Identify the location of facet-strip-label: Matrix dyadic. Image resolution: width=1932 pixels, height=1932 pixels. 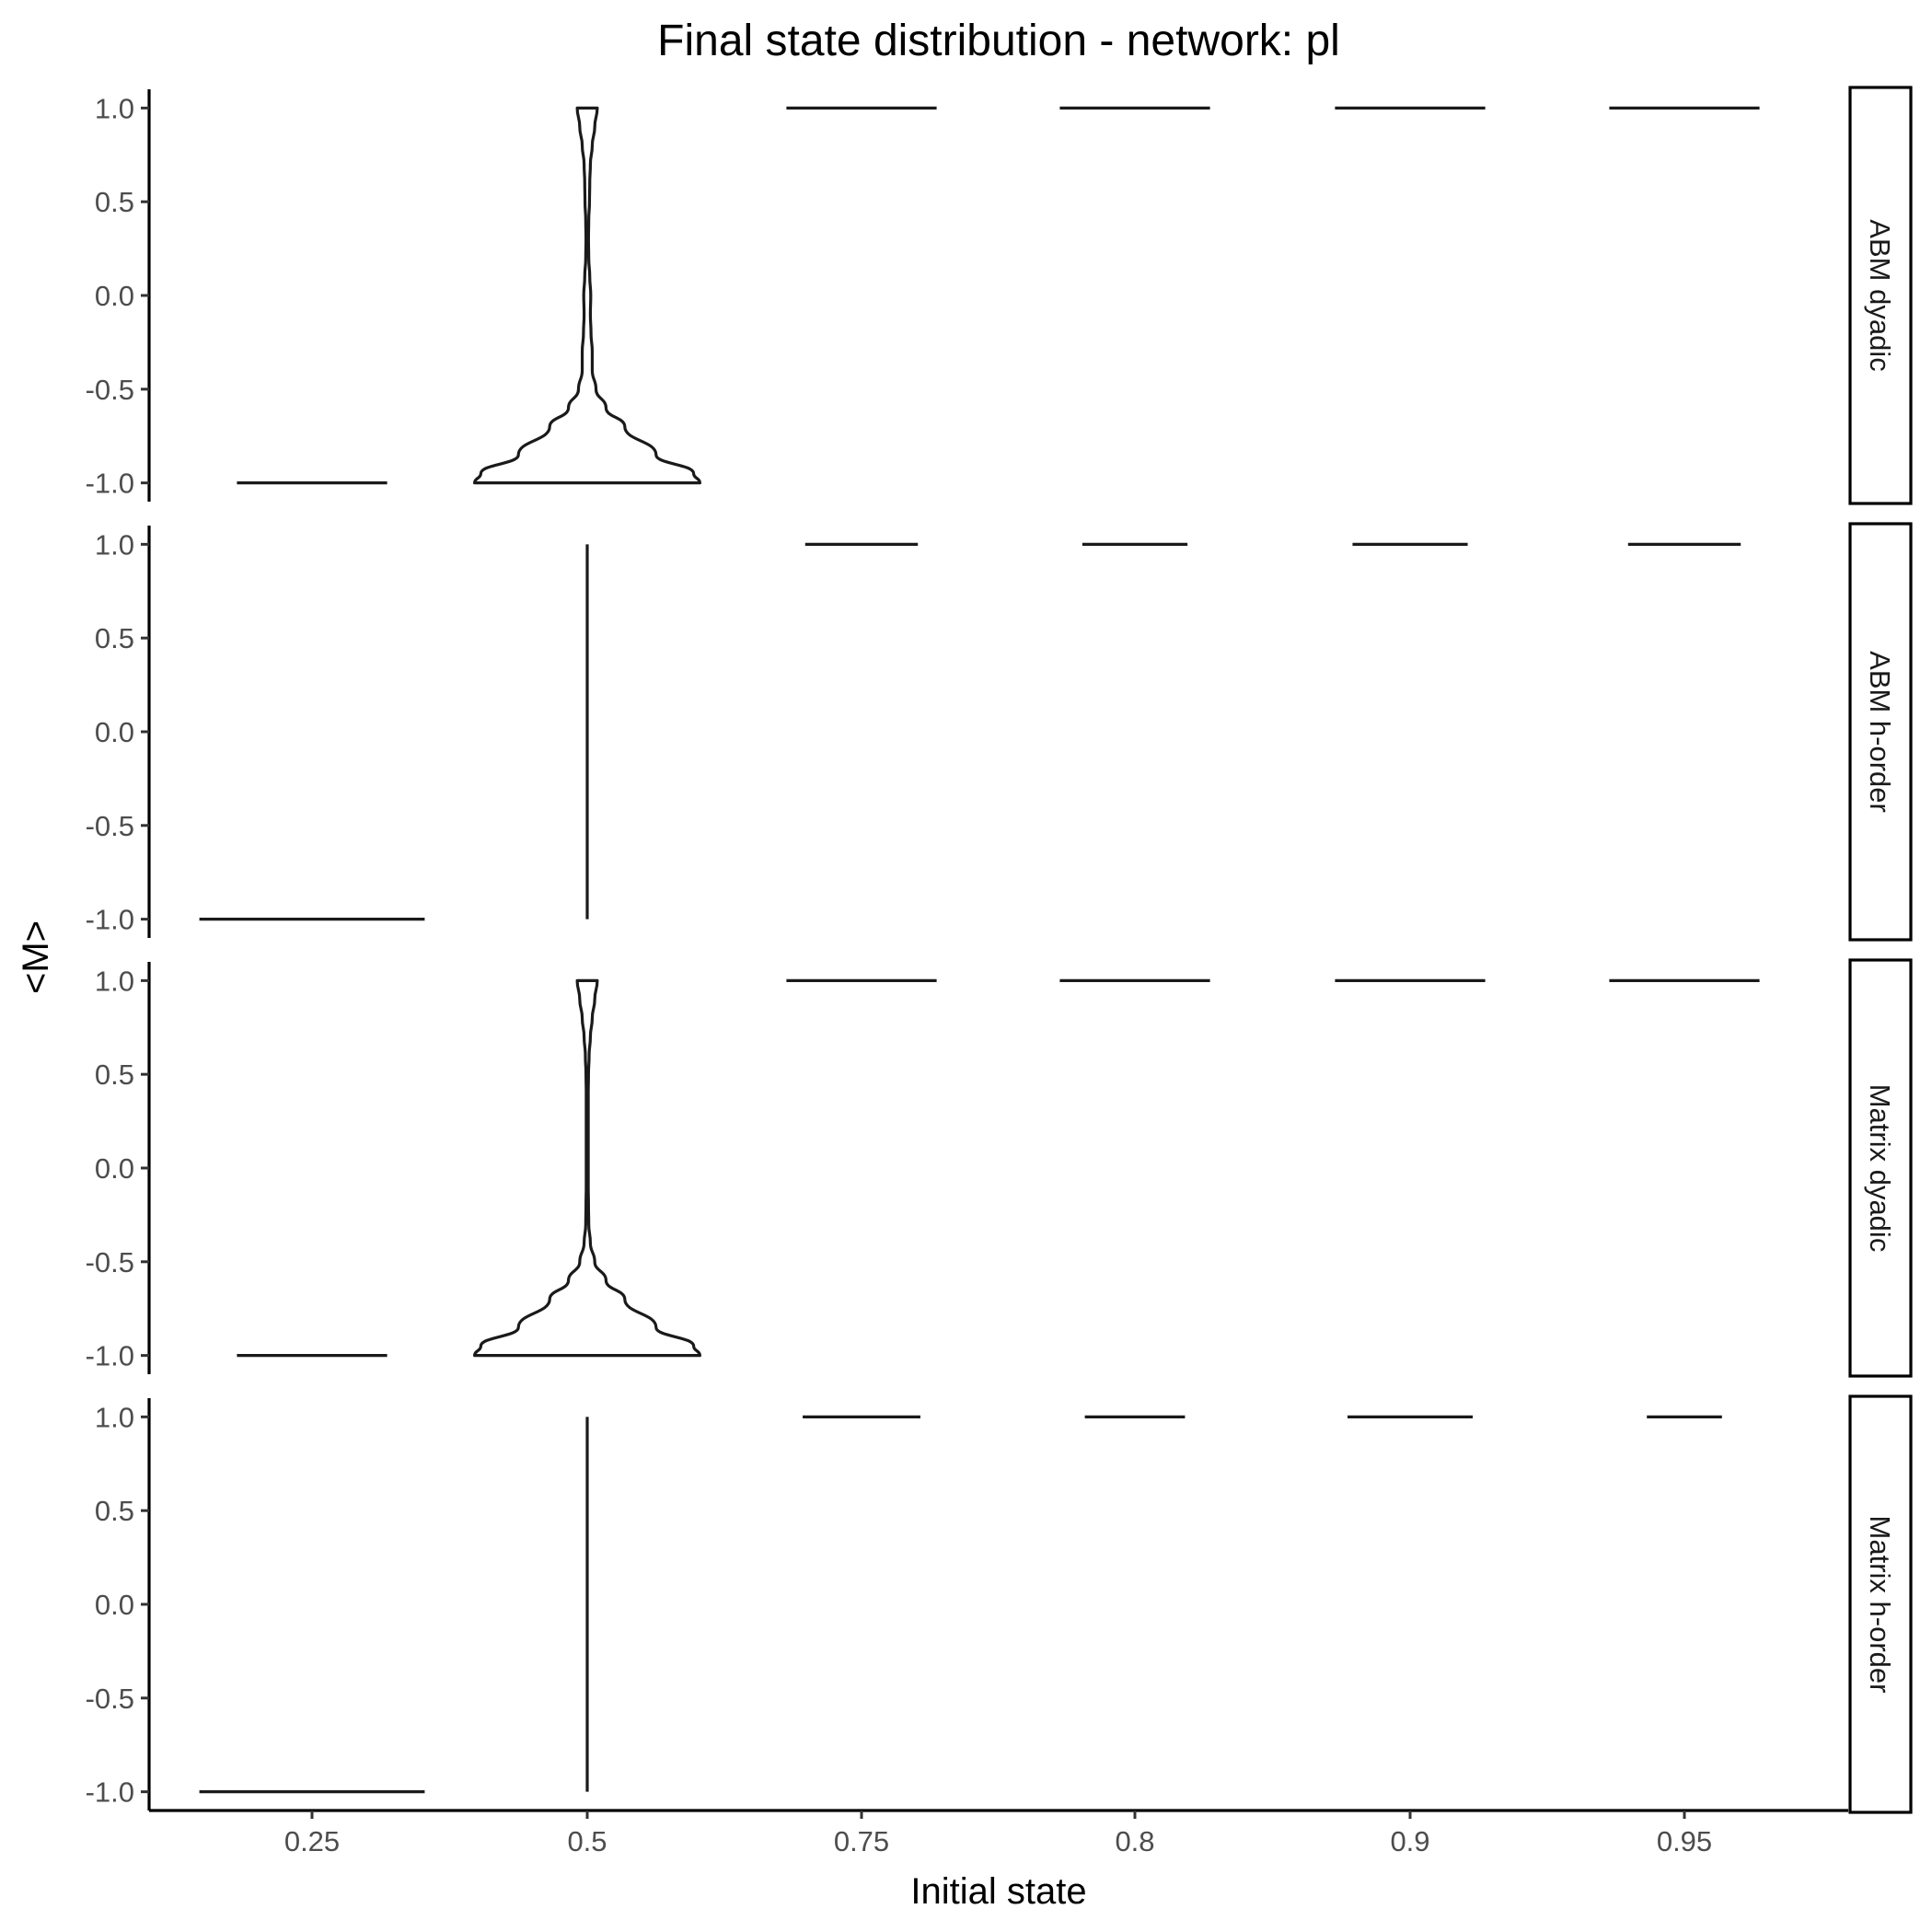
(1880, 1168).